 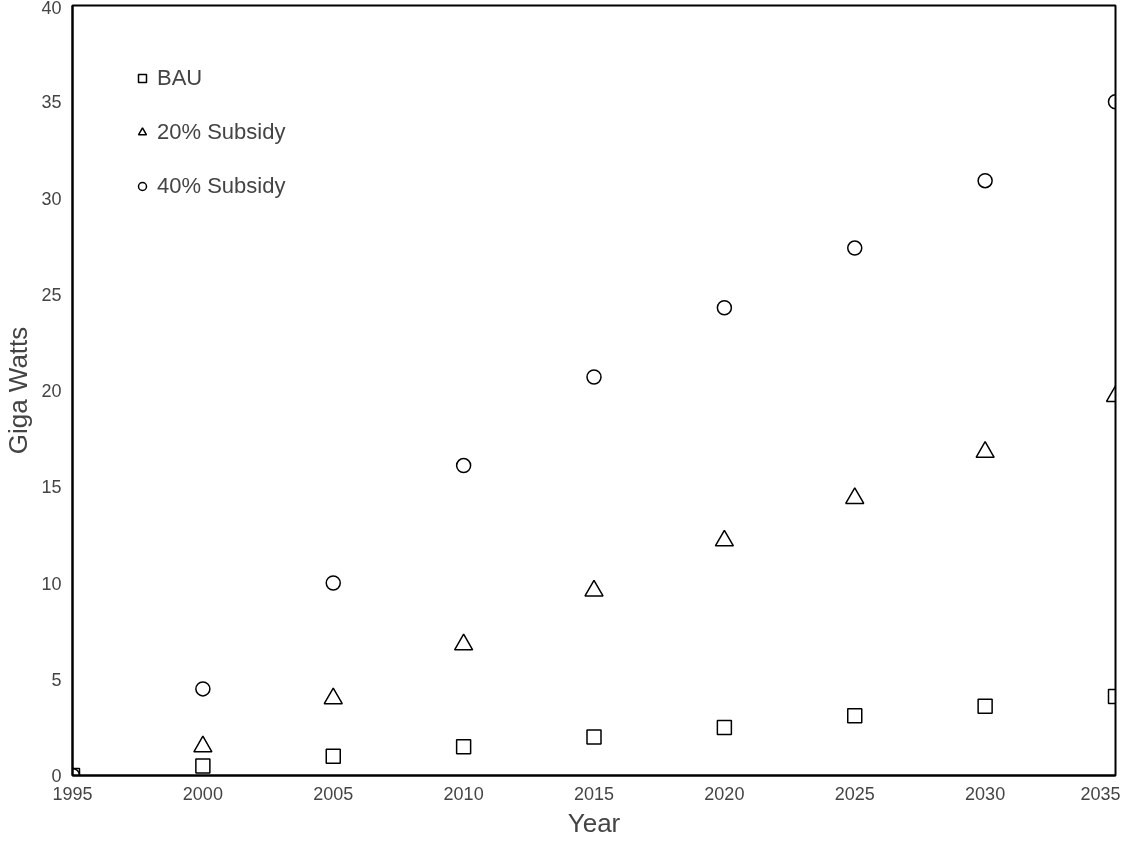 What do you see at coordinates (180, 78) in the screenshot?
I see `legend-label: BAU` at bounding box center [180, 78].